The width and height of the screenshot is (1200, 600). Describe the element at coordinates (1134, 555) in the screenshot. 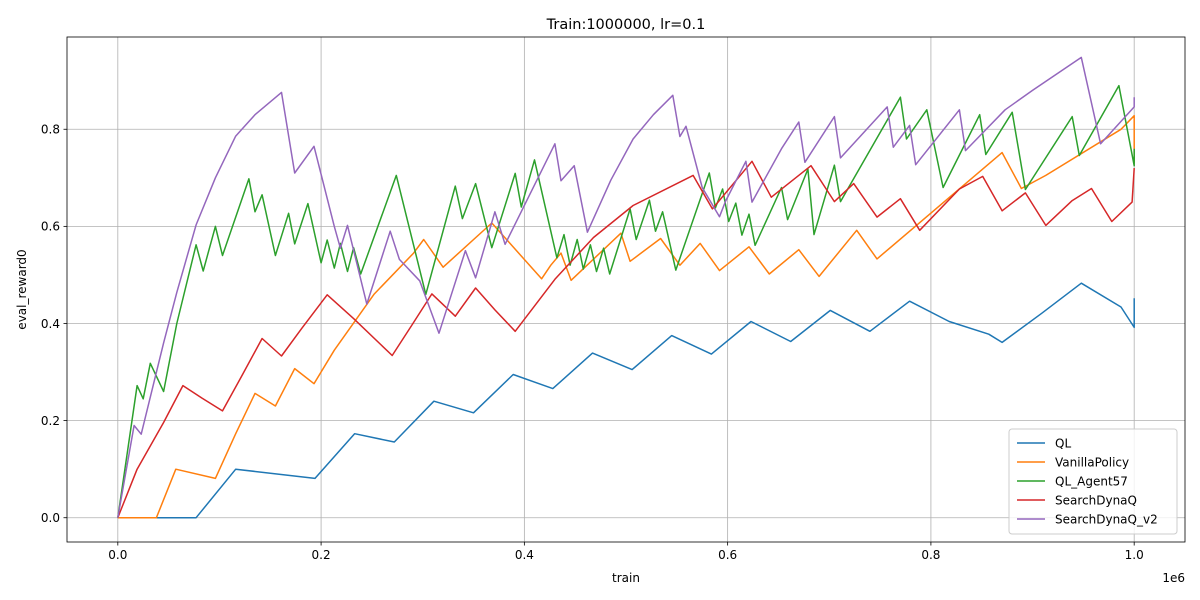

I see `x-tick-label: 1.0` at that location.